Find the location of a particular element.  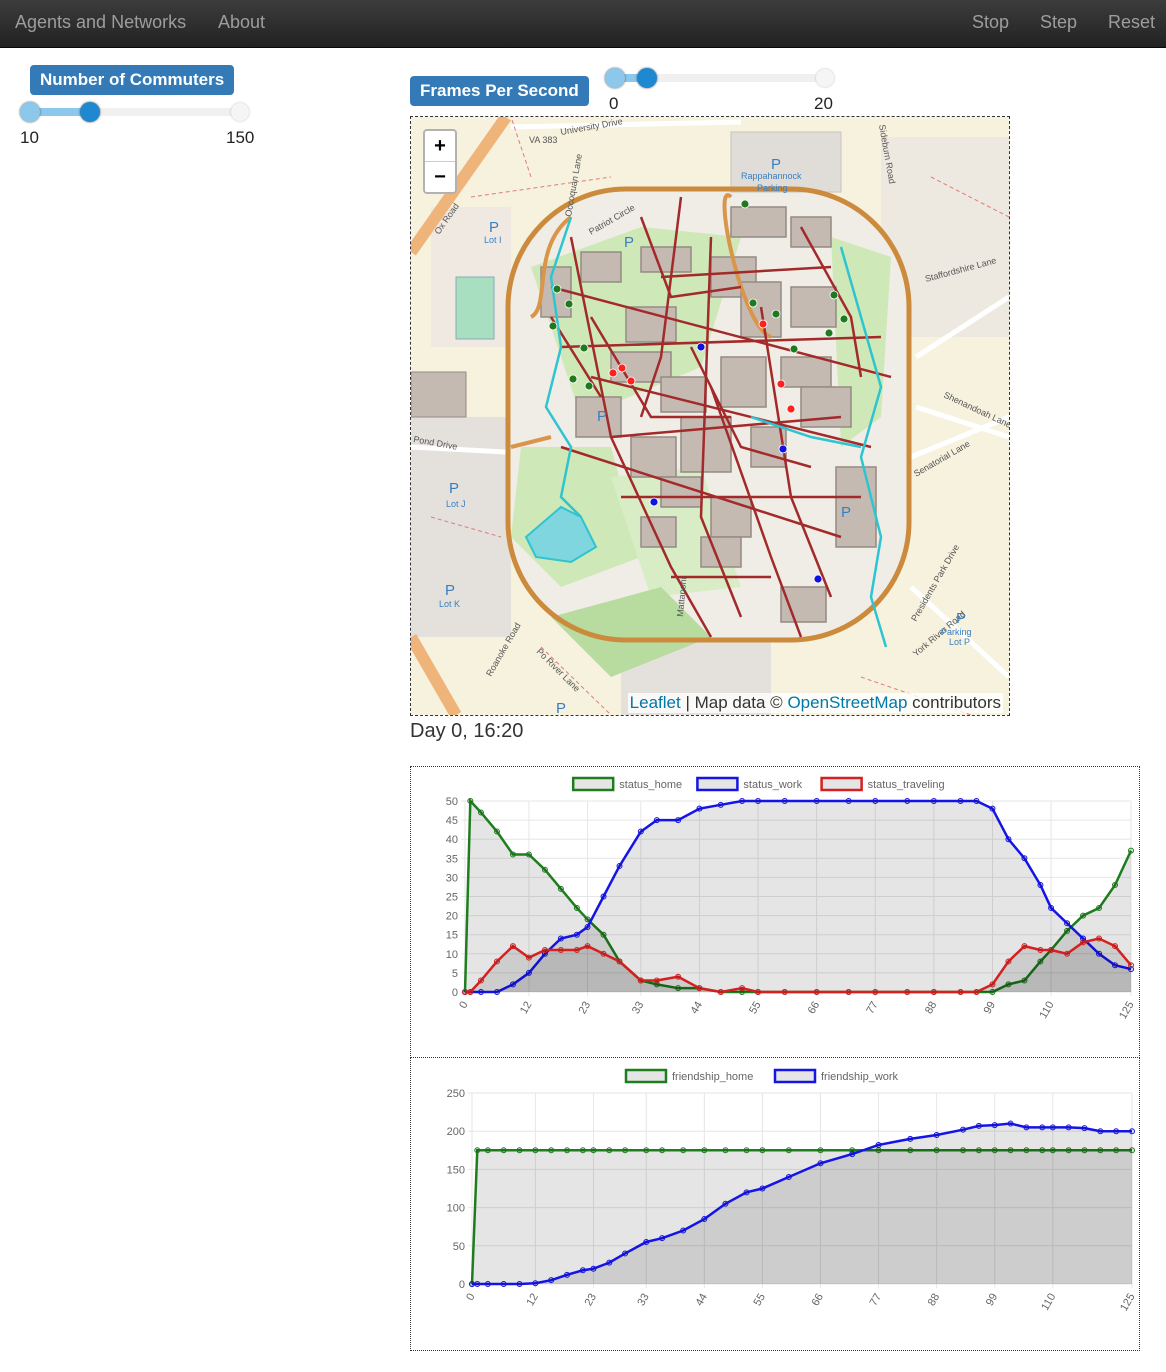

stop-button: Stop is located at coordinates (991, 22).